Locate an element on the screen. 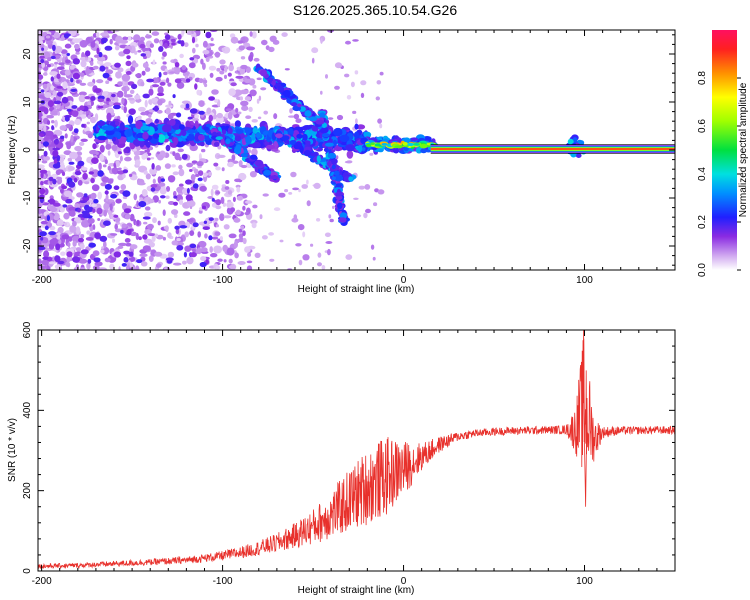 Image resolution: width=750 pixels, height=600 pixels. carrier-line-band is located at coordinates (552, 149).